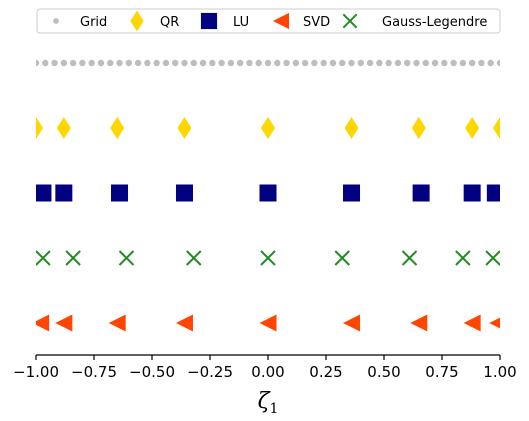  Describe the element at coordinates (325, 372) in the screenshot. I see `x-tick-label: 0.25` at that location.